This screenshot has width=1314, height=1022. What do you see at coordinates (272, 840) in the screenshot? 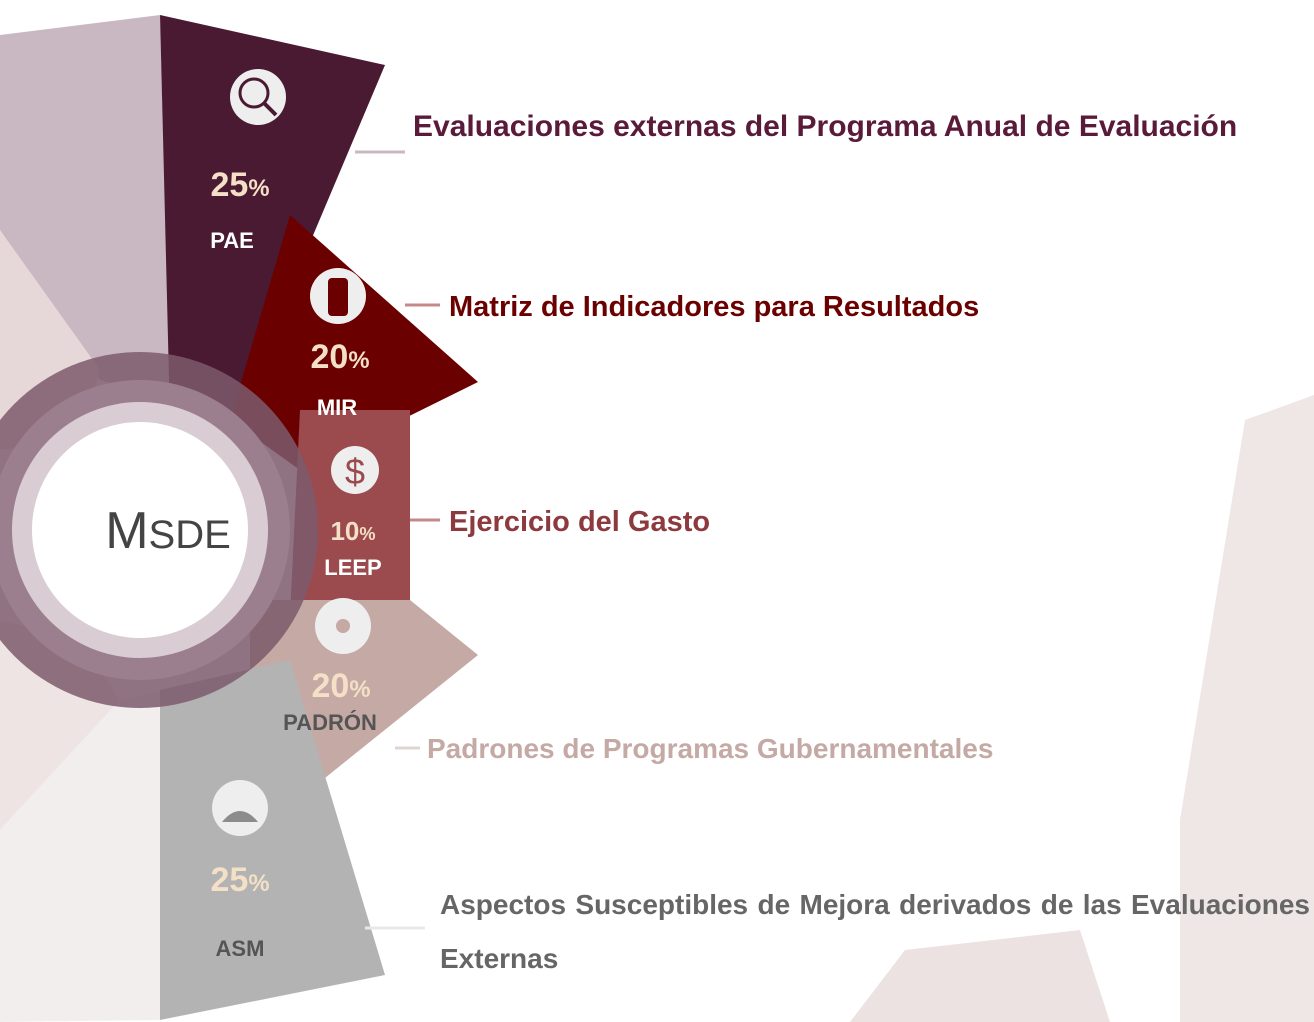
I see `asm-wedge` at bounding box center [272, 840].